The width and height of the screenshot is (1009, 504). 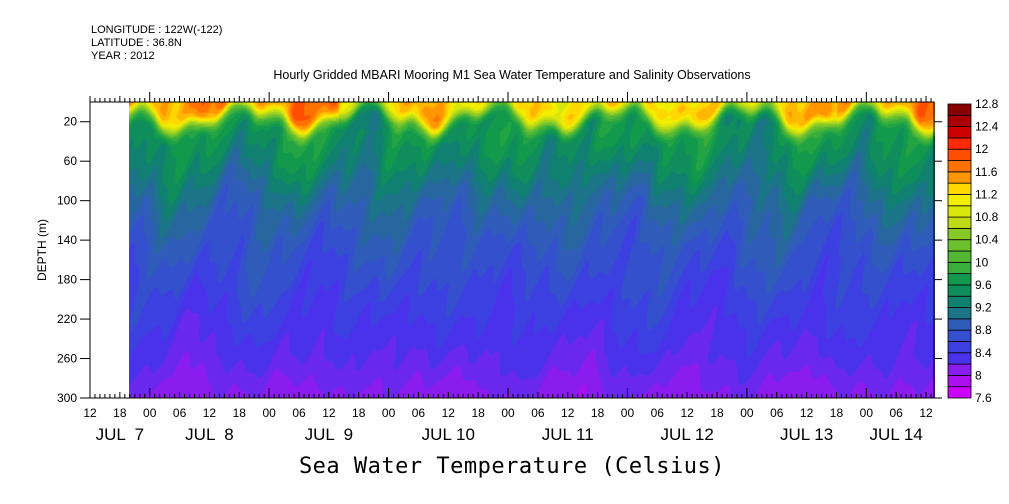 I want to click on x-date-label: JUL 11, so click(x=568, y=434).